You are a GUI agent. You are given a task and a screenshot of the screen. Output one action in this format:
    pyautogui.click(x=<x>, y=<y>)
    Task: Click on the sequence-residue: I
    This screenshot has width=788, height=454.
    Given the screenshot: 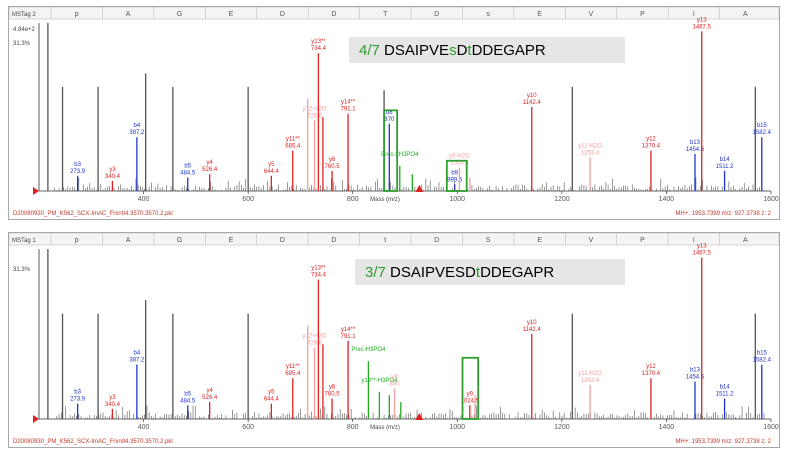 What is the action you would take?
    pyautogui.click(x=694, y=240)
    